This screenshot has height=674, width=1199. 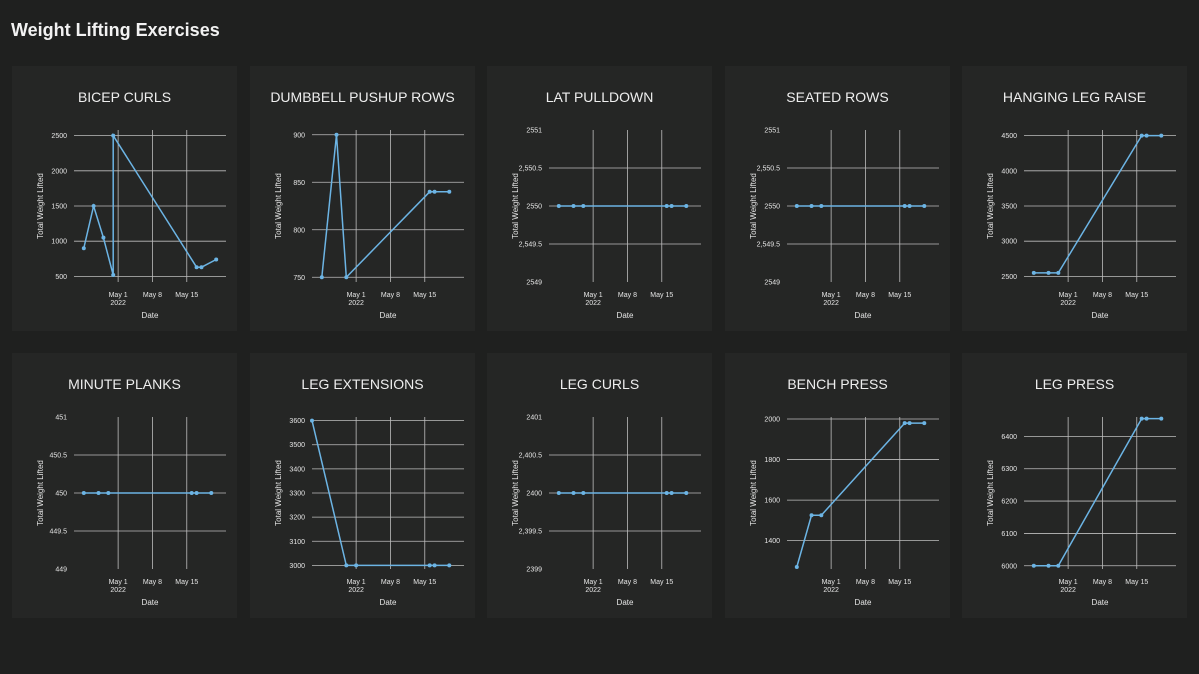 I want to click on y-tick-label: 449, so click(x=61, y=570).